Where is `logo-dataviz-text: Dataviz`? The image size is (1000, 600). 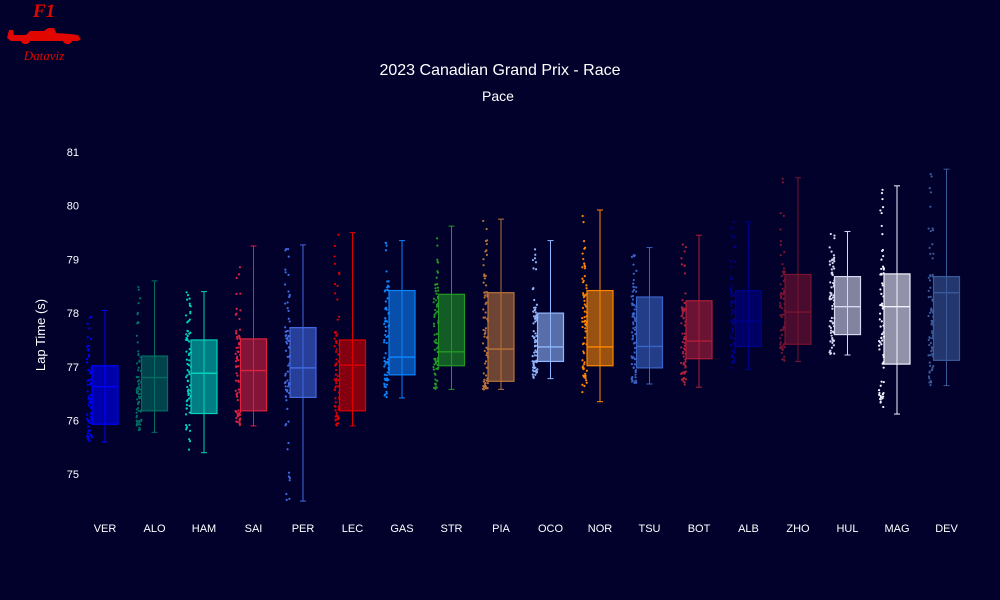 logo-dataviz-text: Dataviz is located at coordinates (44, 55).